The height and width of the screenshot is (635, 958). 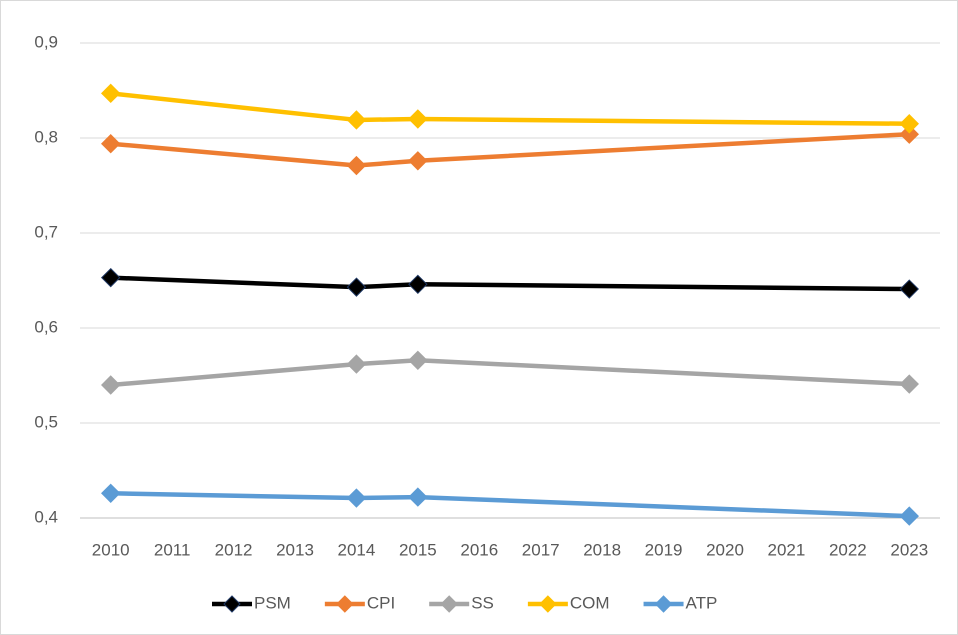 I want to click on x-tick-label: 2020, so click(x=725, y=549).